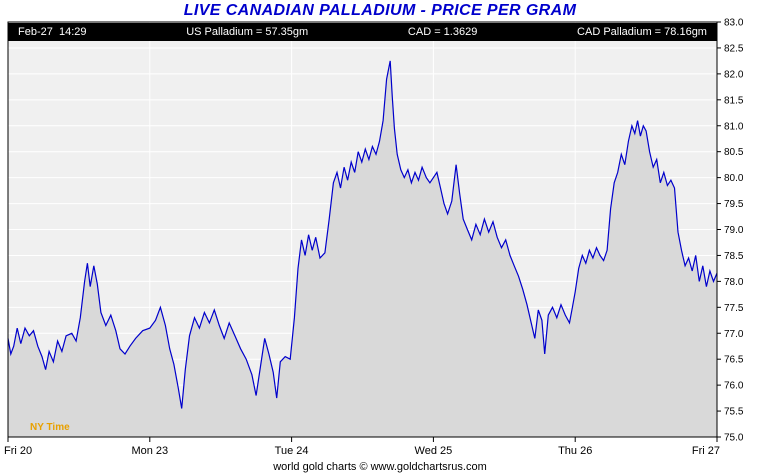  What do you see at coordinates (734, 74) in the screenshot?
I see `y-tick-label: 82.0` at bounding box center [734, 74].